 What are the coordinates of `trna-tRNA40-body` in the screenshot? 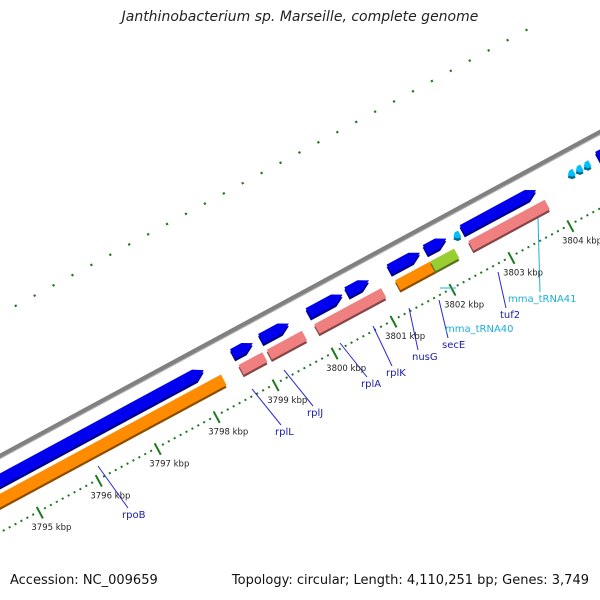 It's located at (457, 234).